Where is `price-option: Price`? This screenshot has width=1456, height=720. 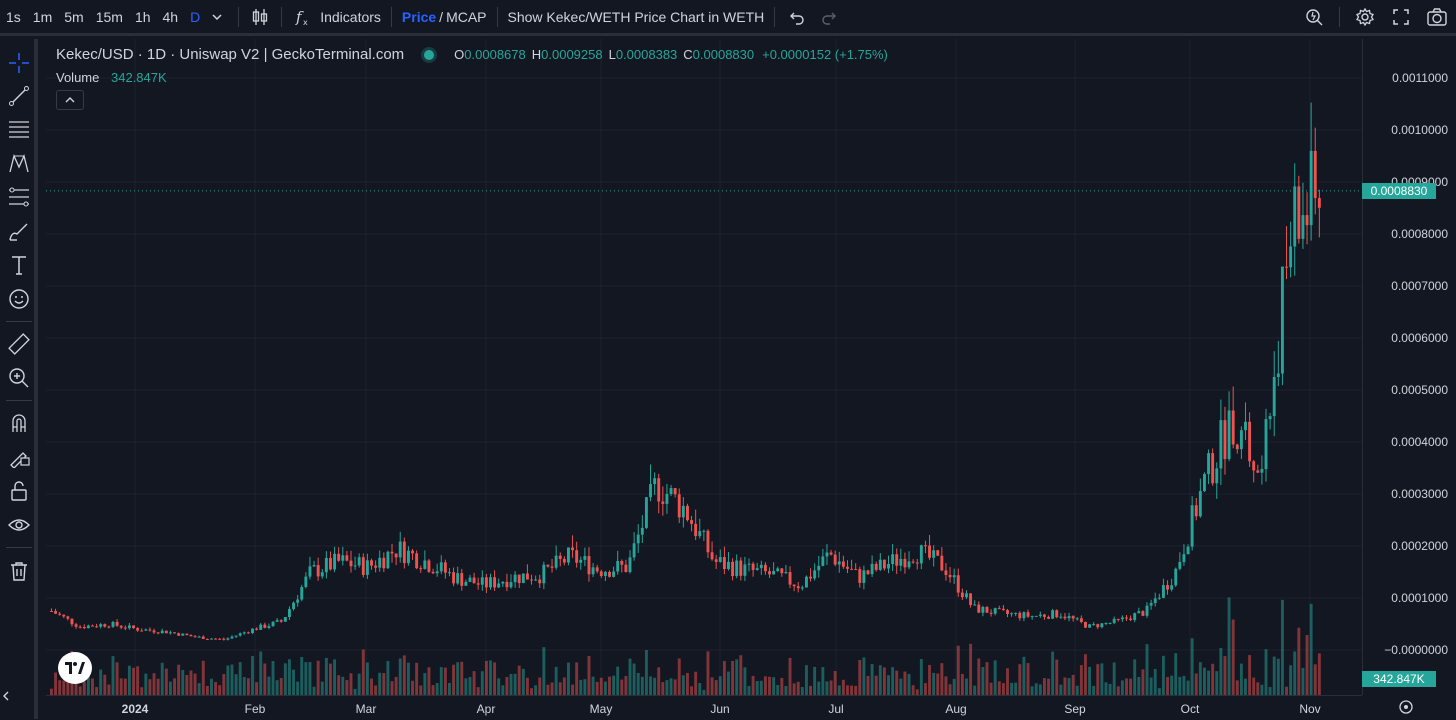
price-option: Price is located at coordinates (419, 16).